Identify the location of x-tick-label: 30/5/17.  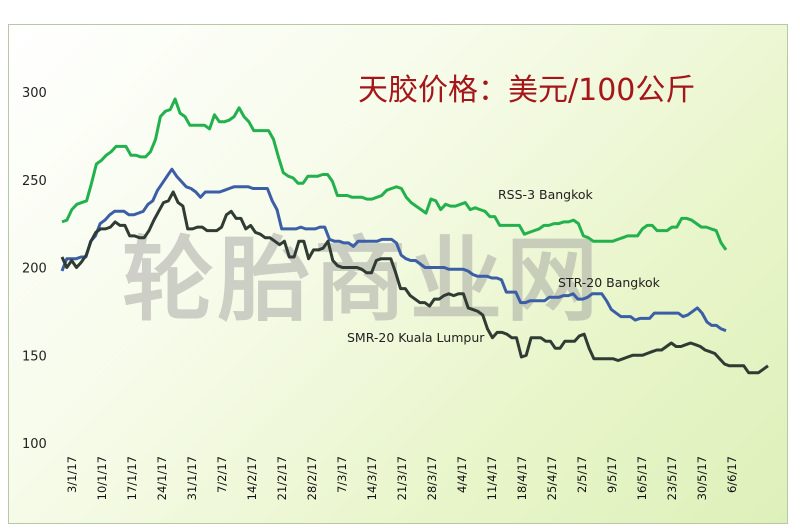
(702, 478).